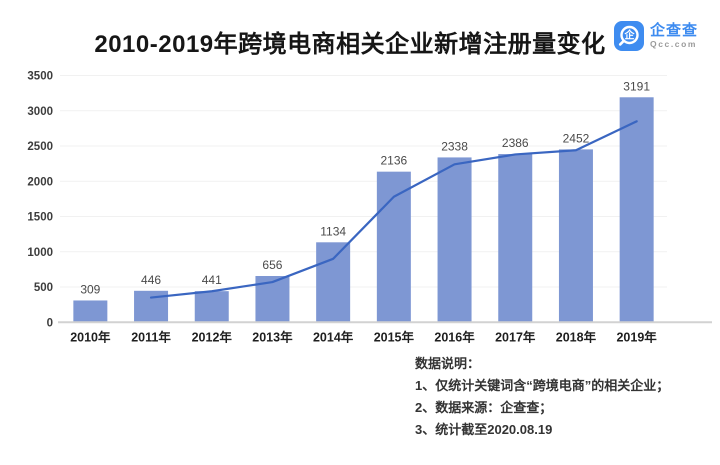 Image resolution: width=720 pixels, height=465 pixels. I want to click on notes-item: 2、数据来源：企查查；, so click(484, 407).